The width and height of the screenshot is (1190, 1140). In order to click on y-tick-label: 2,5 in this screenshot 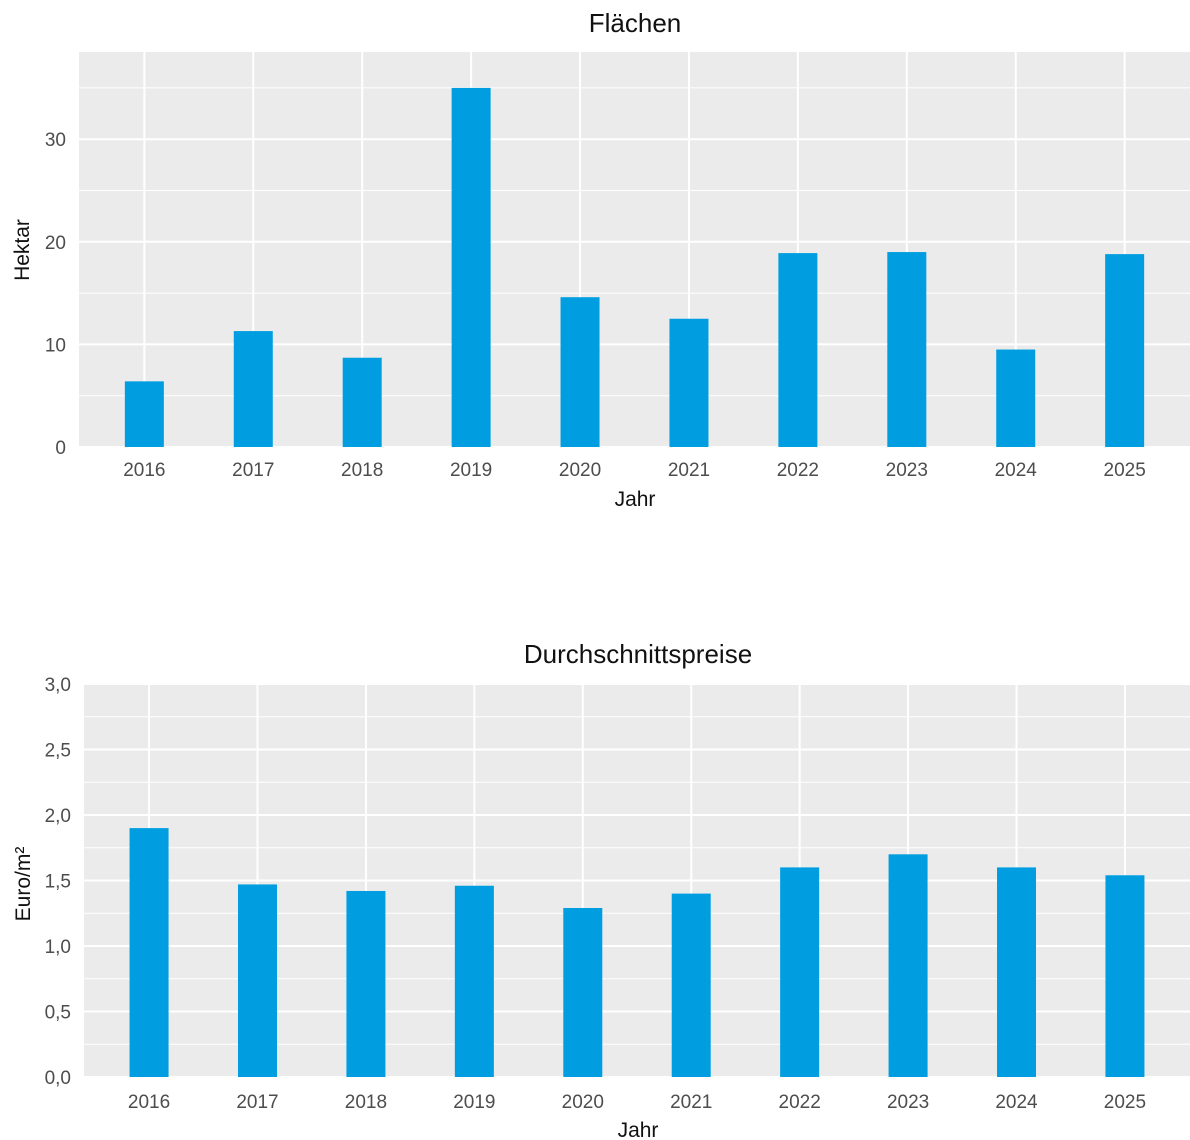, I will do `click(58, 751)`.